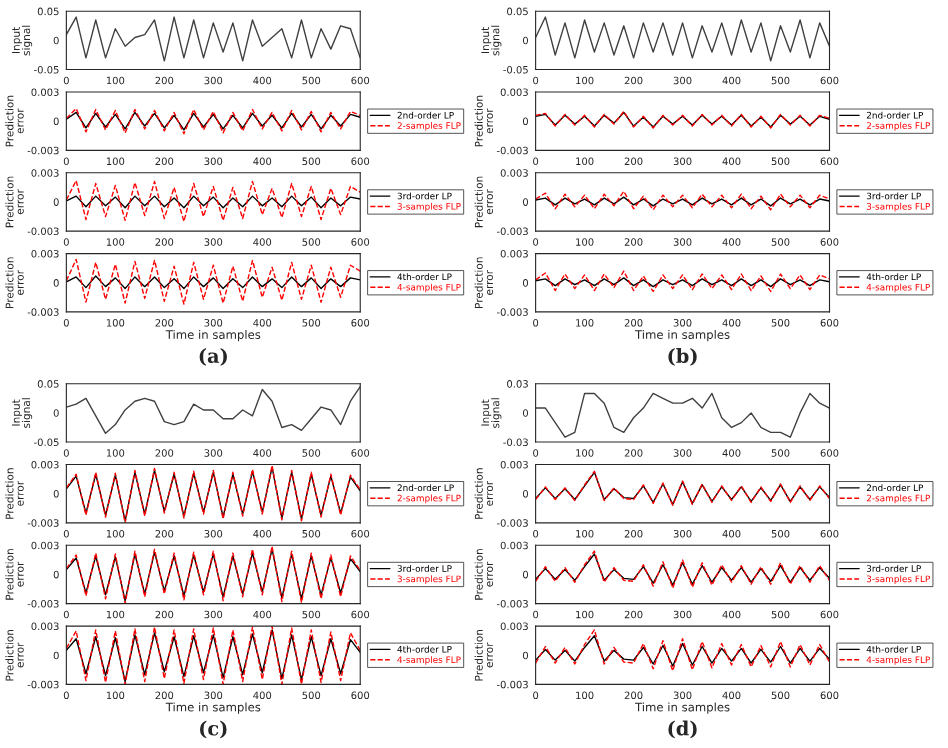 The height and width of the screenshot is (748, 948). What do you see at coordinates (213, 357) in the screenshot?
I see `text: (a)` at bounding box center [213, 357].